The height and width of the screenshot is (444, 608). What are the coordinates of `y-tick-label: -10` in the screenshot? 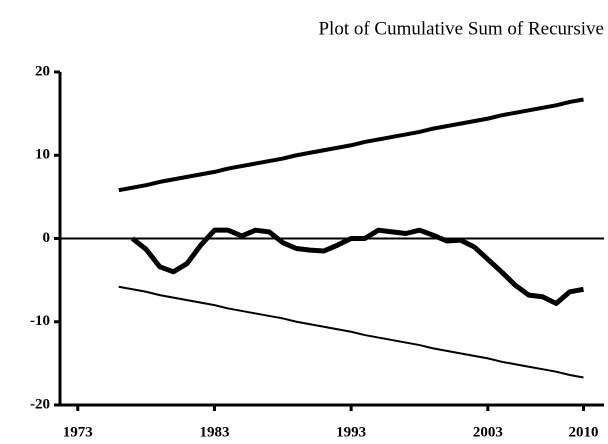 It's located at (40, 321).